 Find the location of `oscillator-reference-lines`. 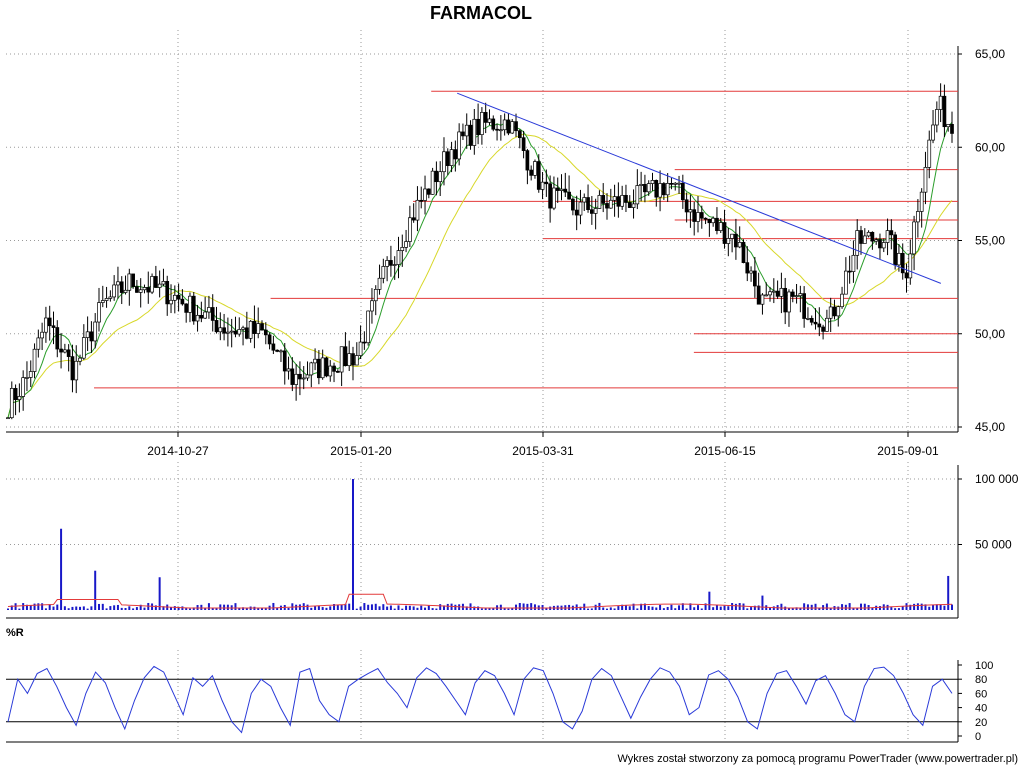

oscillator-reference-lines is located at coordinates (482, 700).